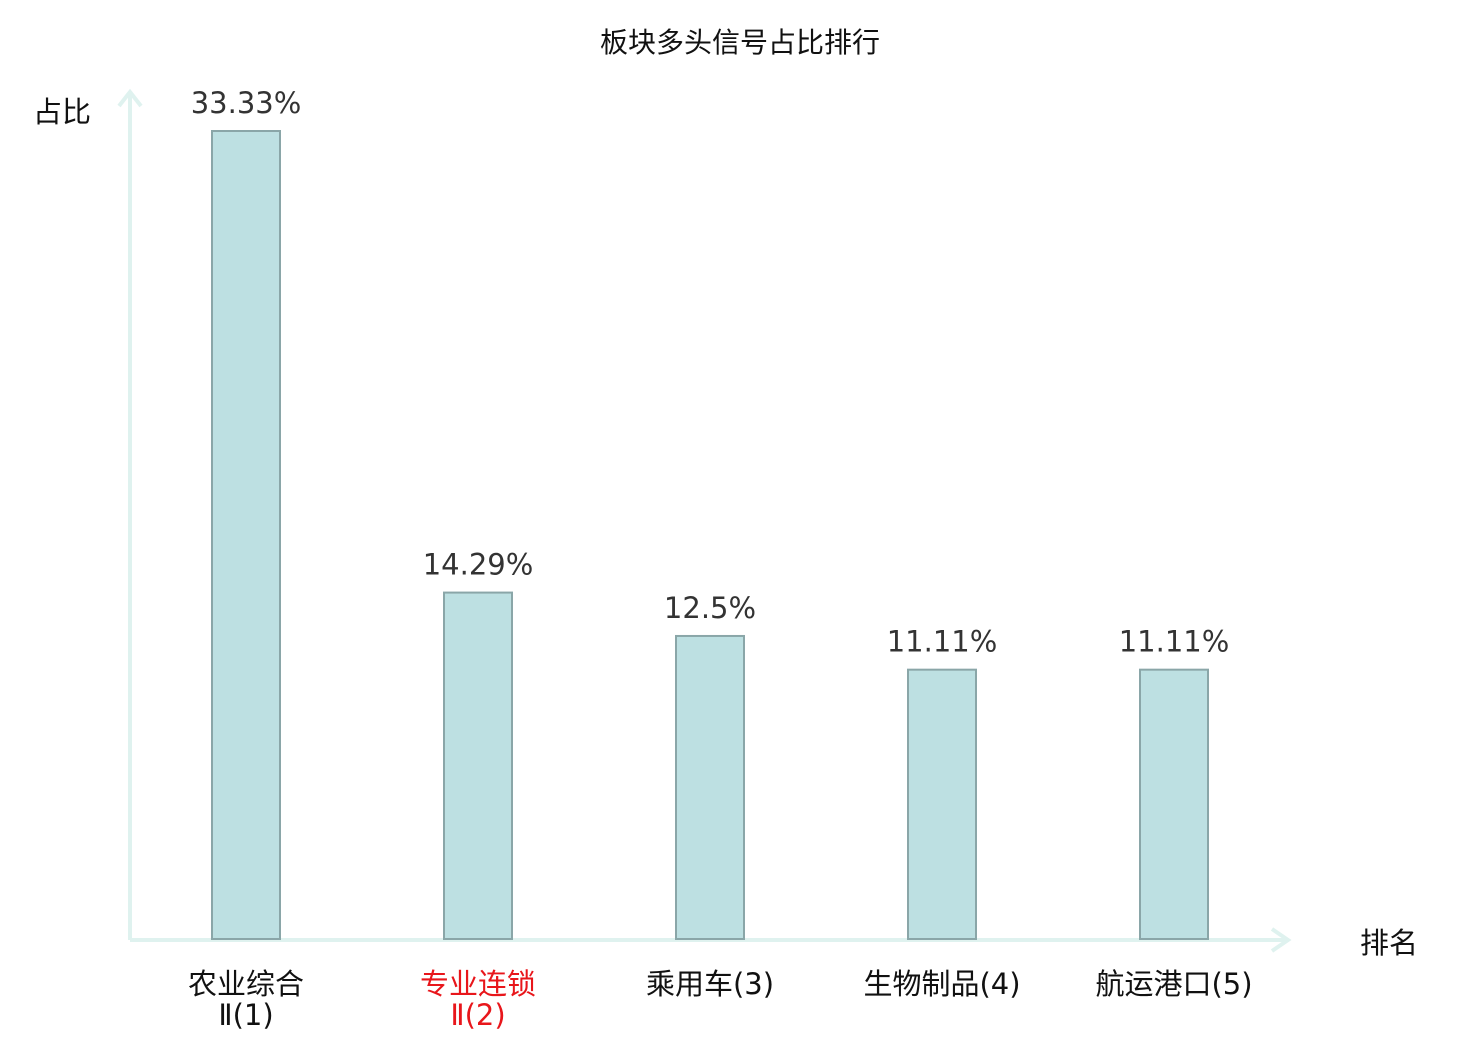  What do you see at coordinates (130, 98) in the screenshot?
I see `y-axis-arrow-icon` at bounding box center [130, 98].